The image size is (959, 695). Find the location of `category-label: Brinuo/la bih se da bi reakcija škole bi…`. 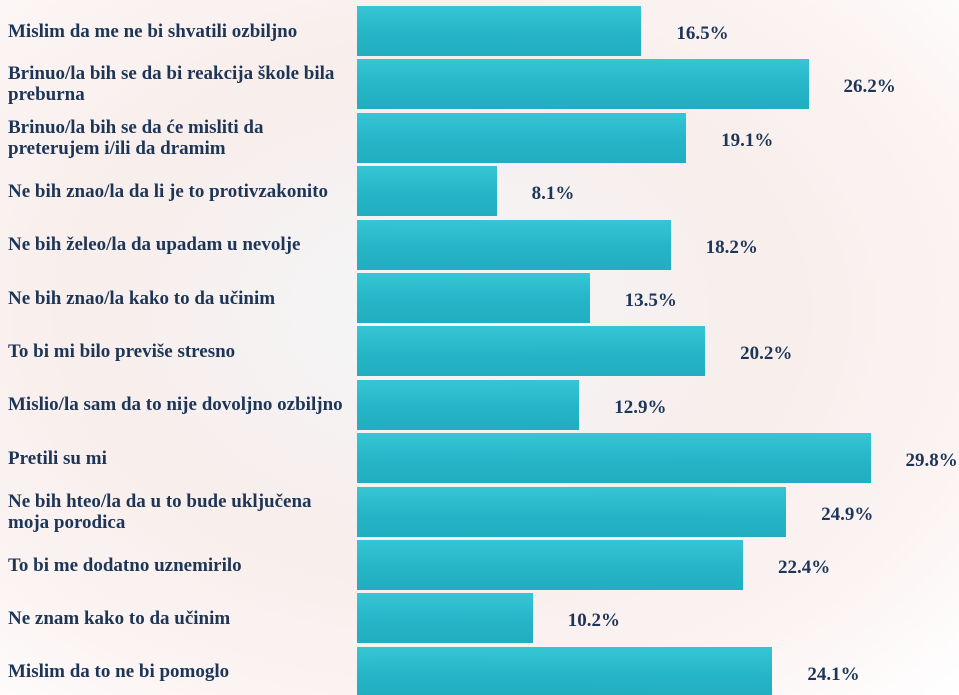

category-label: Brinuo/la bih se da bi reakcija škole bi… is located at coordinates (171, 84).